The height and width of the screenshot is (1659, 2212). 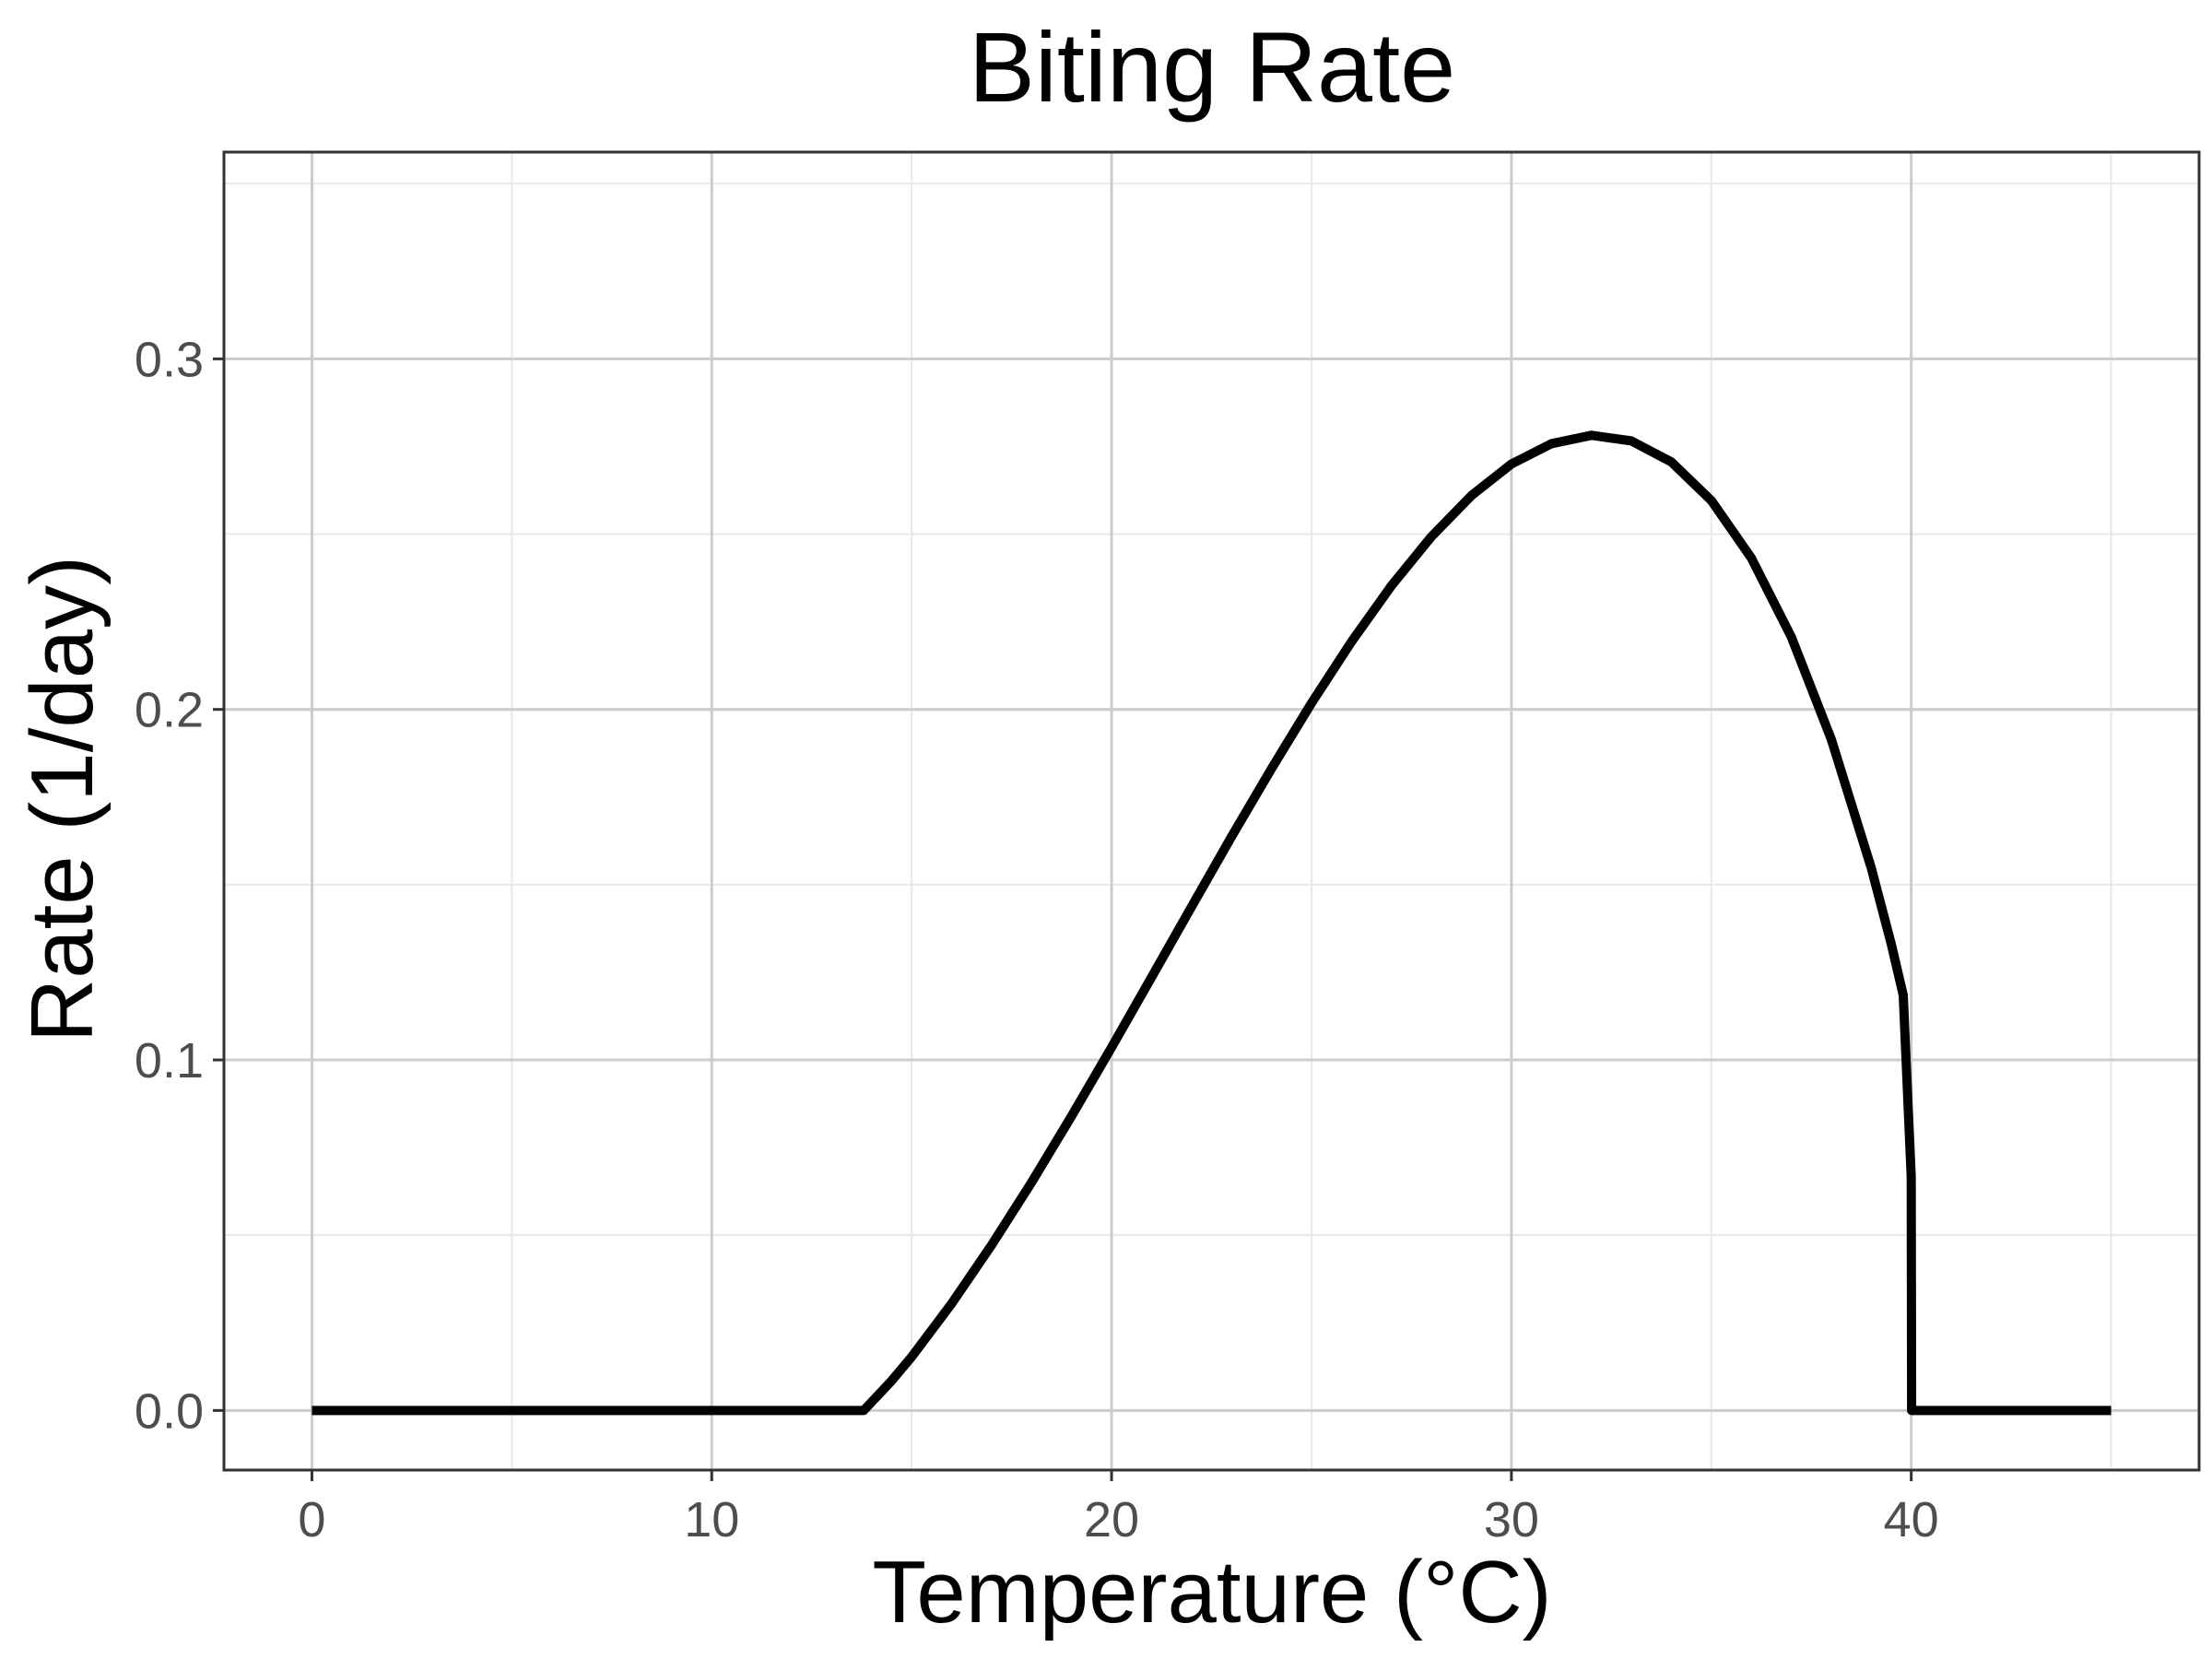 I want to click on x-tick-label: 40, so click(x=1911, y=1519).